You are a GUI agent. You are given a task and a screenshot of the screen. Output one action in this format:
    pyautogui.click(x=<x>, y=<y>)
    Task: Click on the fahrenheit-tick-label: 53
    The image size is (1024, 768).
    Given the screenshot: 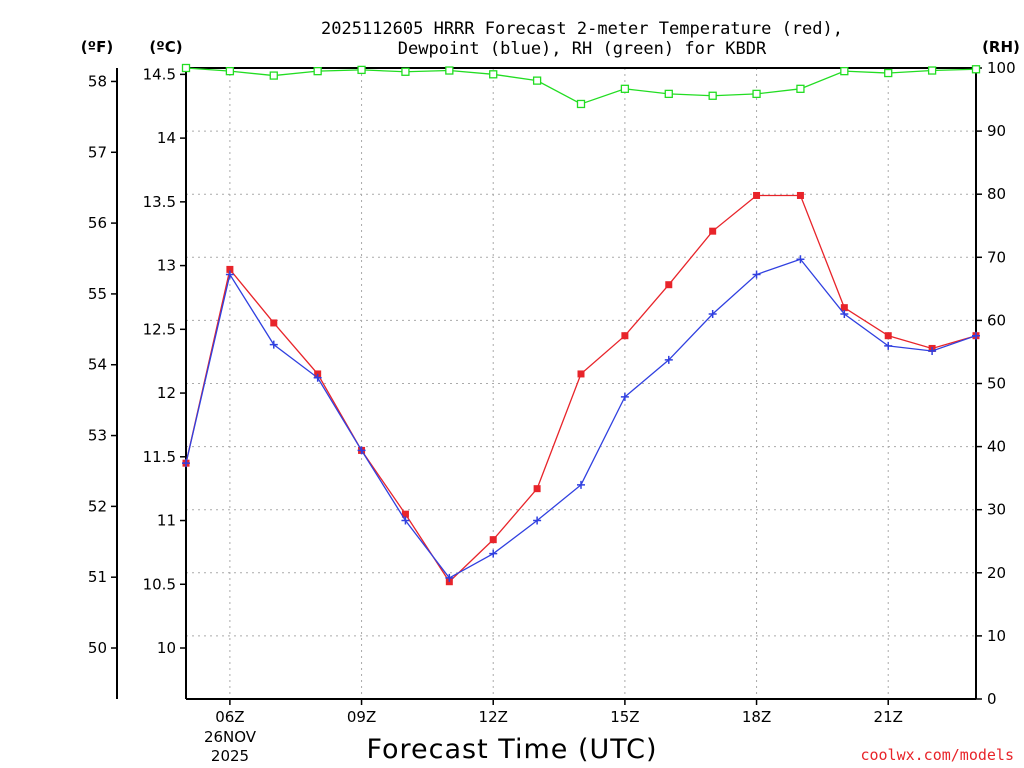 What is the action you would take?
    pyautogui.click(x=97, y=436)
    